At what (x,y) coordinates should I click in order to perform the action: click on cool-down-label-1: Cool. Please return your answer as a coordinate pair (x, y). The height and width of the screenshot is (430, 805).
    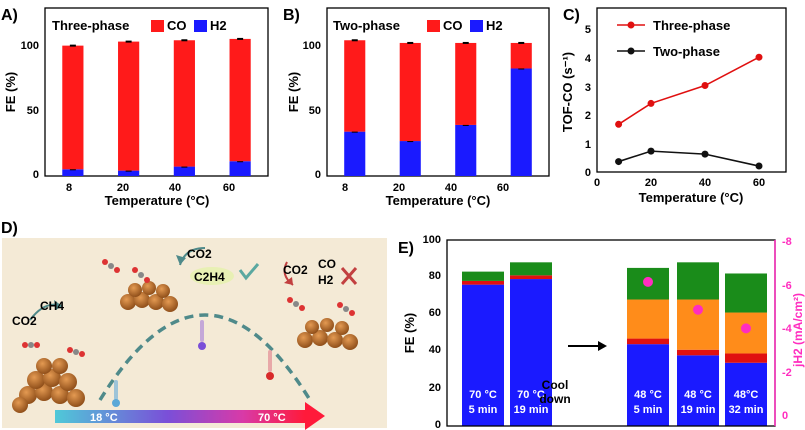
    Looking at the image, I should click on (555, 385).